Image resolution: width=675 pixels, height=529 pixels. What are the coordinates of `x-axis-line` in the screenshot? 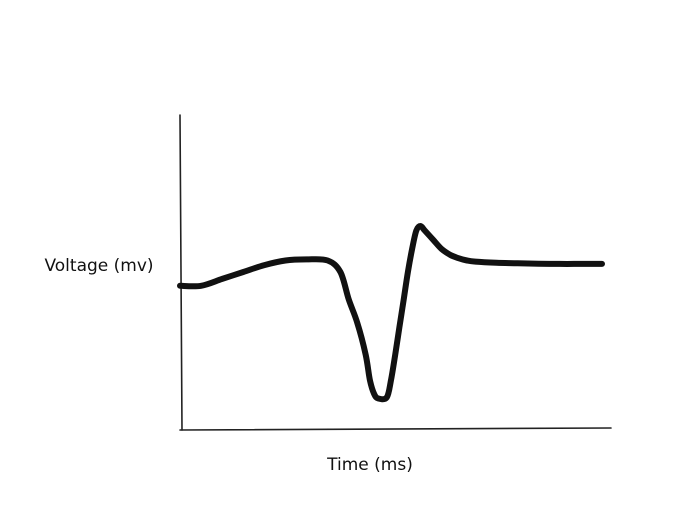 It's located at (395, 429).